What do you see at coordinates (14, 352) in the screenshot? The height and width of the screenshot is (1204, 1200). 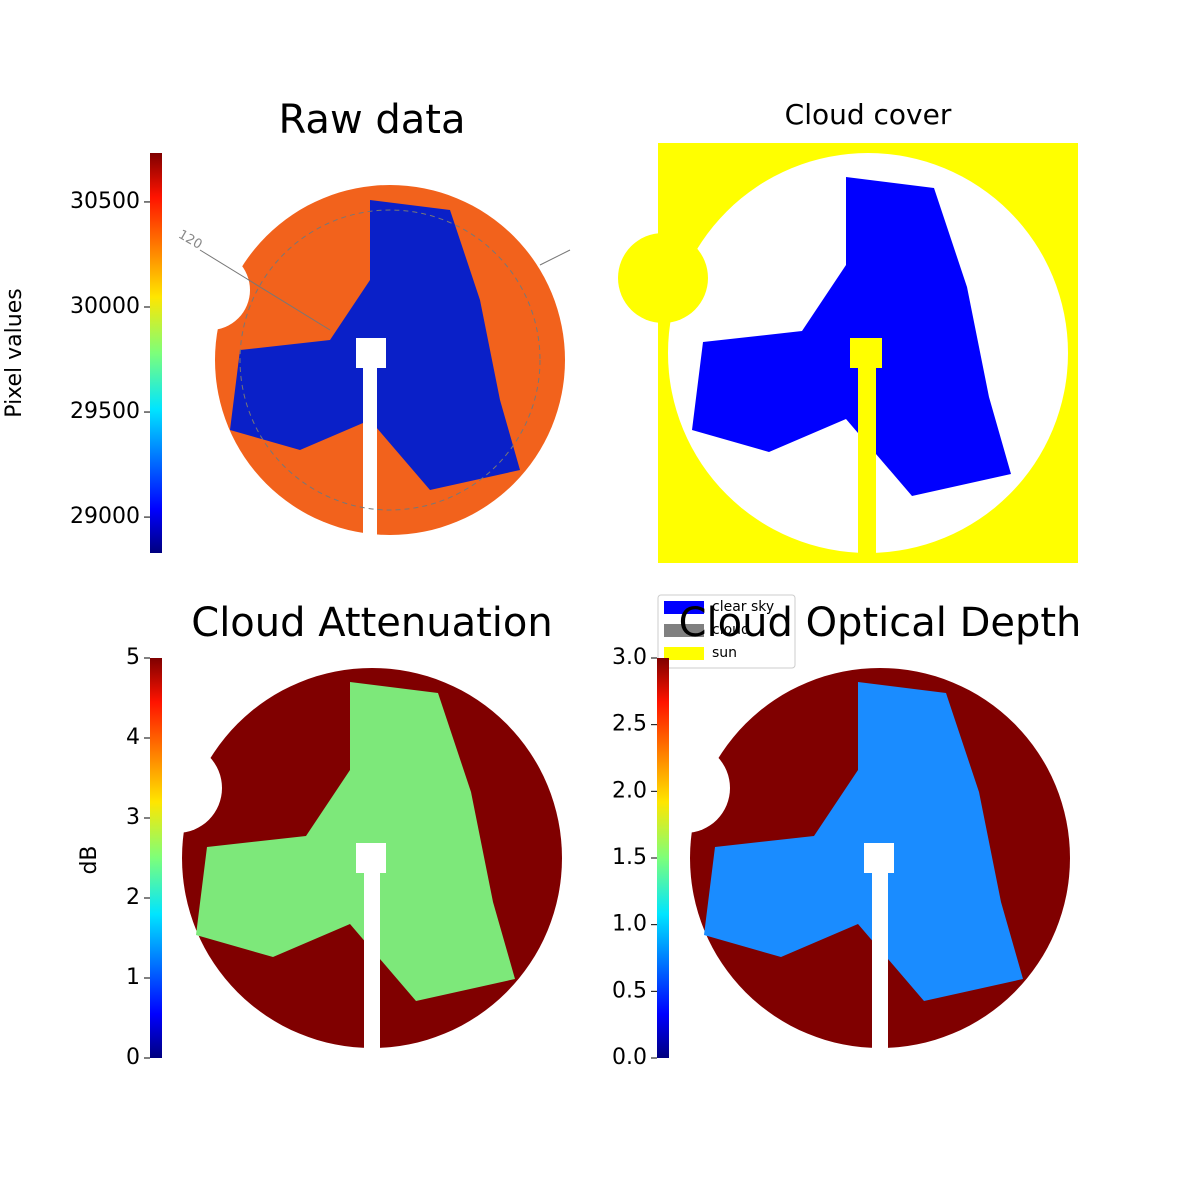 I see `colorbar-label: Pixel values` at bounding box center [14, 352].